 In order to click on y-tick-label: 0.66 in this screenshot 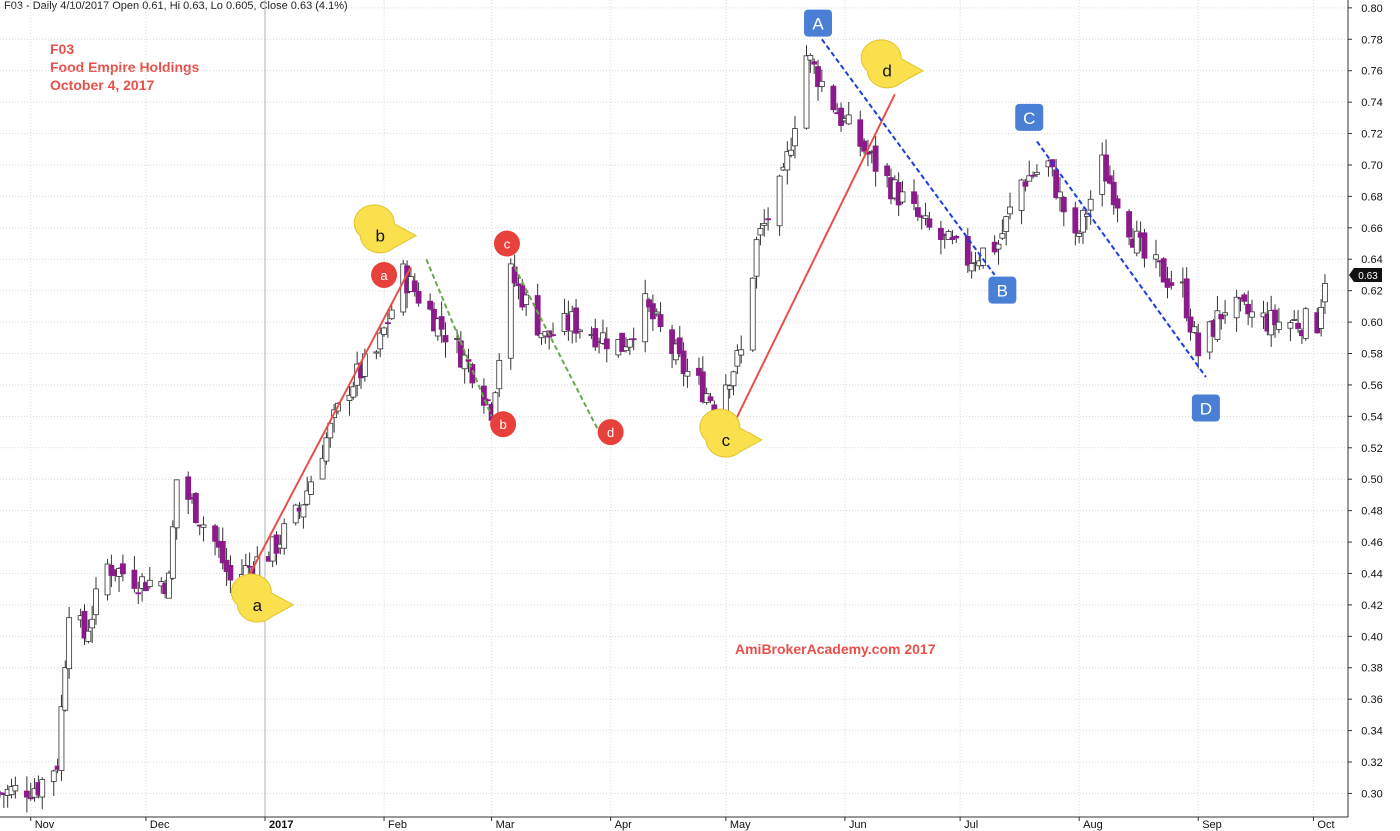, I will do `click(1371, 229)`.